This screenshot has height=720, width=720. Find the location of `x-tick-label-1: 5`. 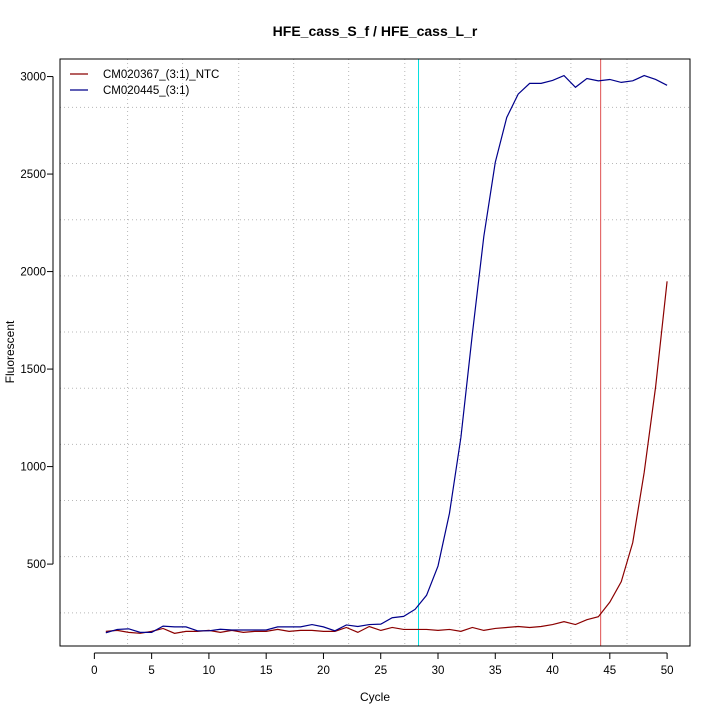

x-tick-label-1: 5 is located at coordinates (151, 671).